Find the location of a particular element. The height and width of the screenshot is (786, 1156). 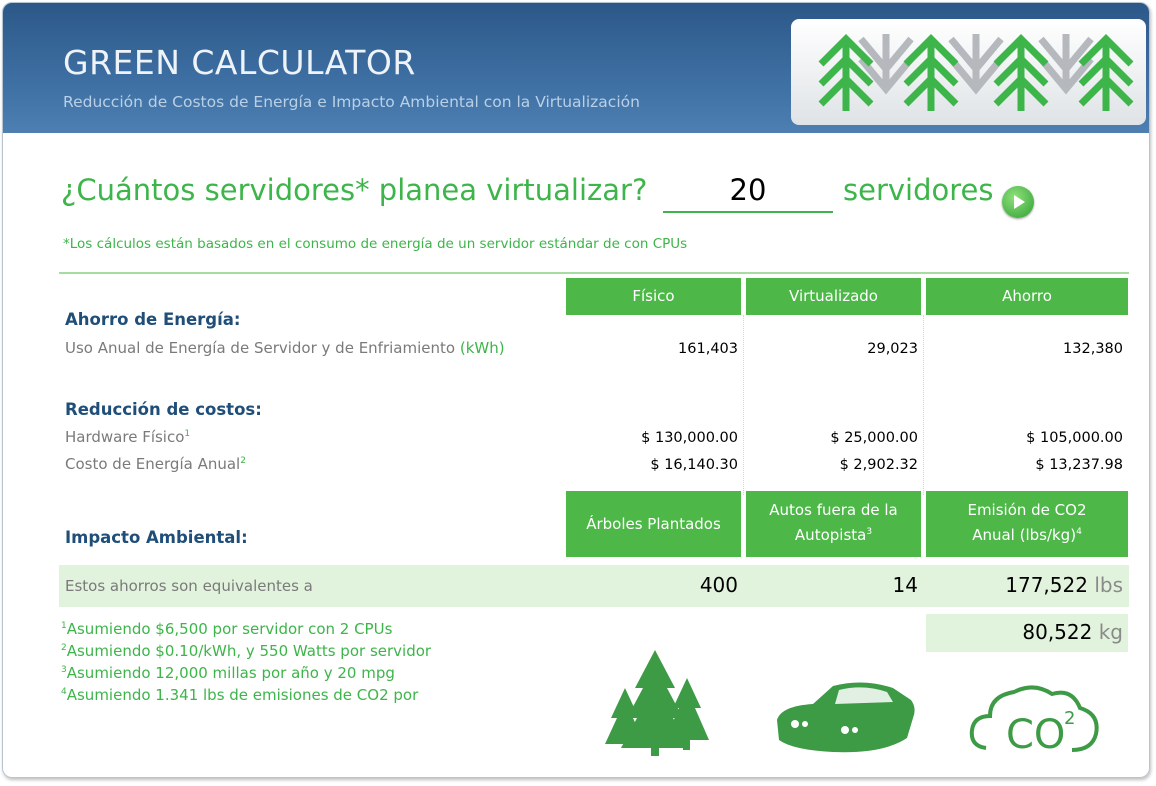

footnote-number: 4 is located at coordinates (64, 692).